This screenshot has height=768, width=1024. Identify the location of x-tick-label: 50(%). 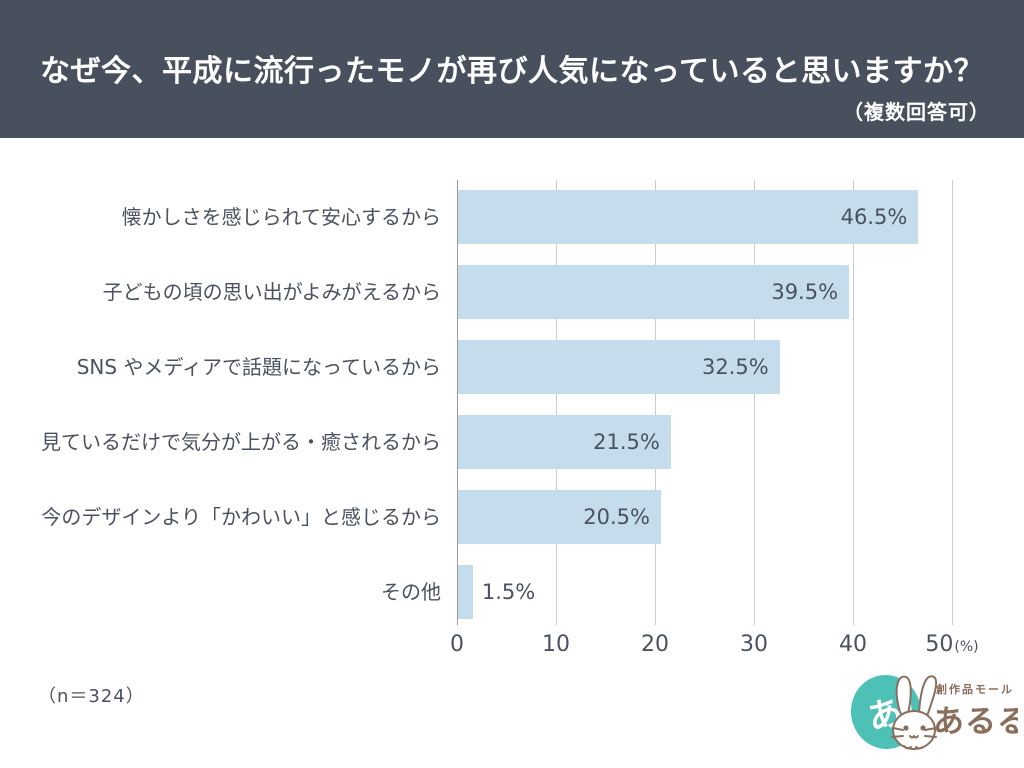
(952, 644).